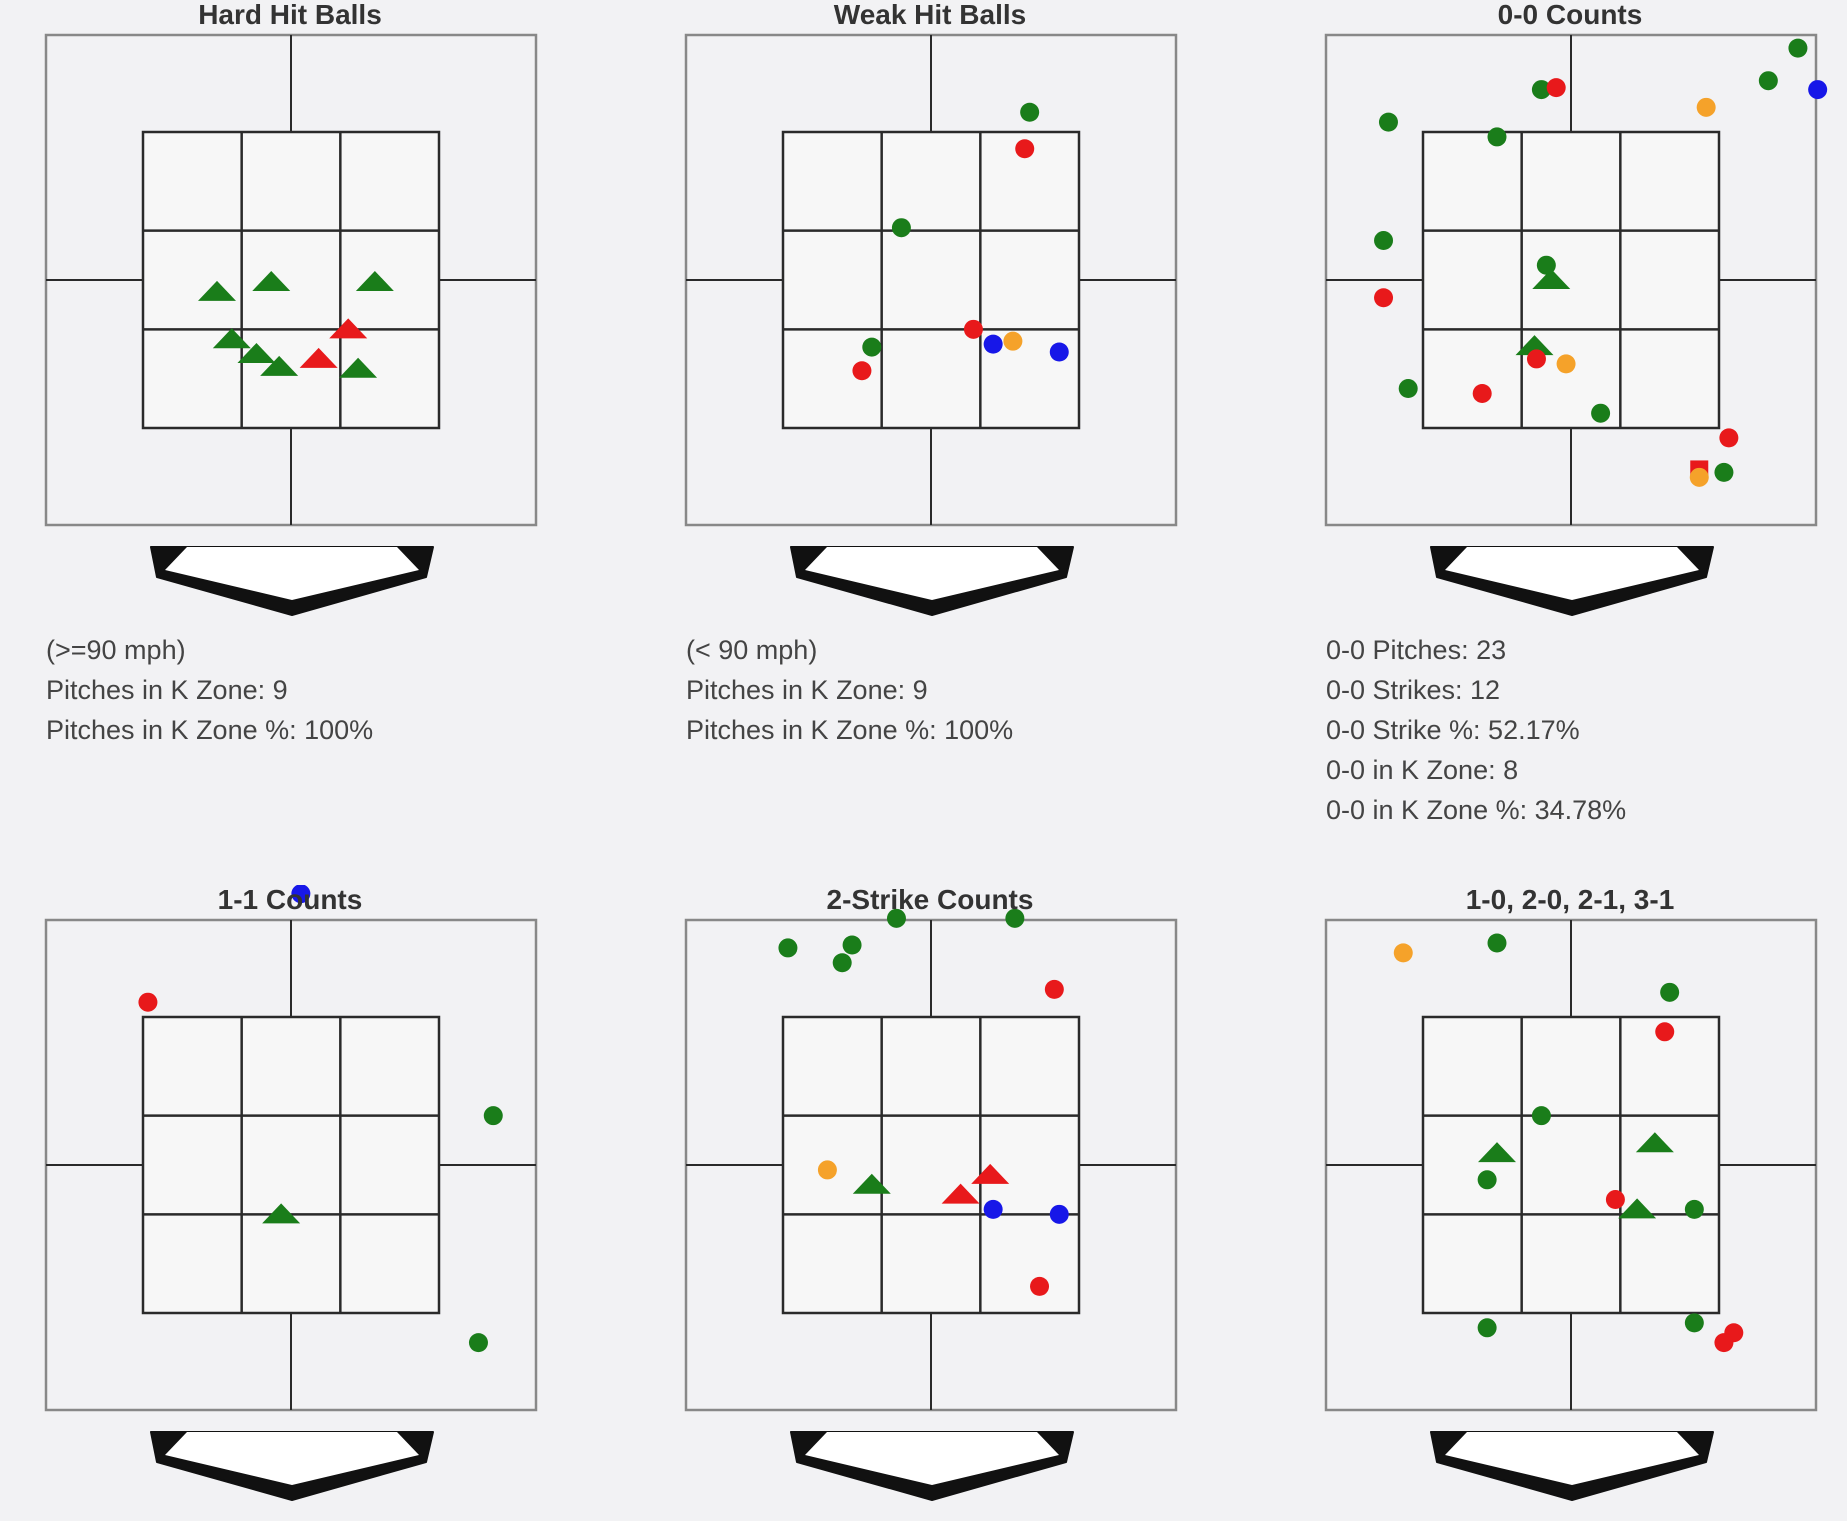  Describe the element at coordinates (290, 899) in the screenshot. I see `chart-title: 1-1 Counts` at that location.